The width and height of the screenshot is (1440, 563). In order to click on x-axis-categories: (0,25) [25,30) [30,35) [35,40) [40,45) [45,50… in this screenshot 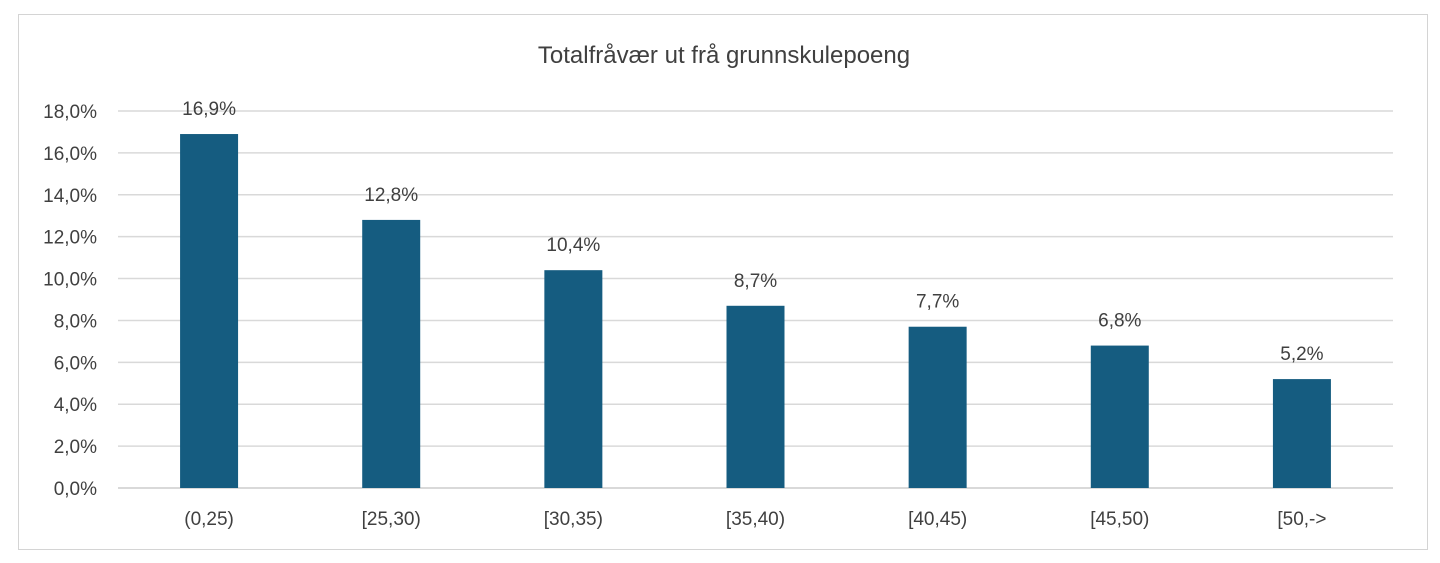, I will do `click(755, 519)`.